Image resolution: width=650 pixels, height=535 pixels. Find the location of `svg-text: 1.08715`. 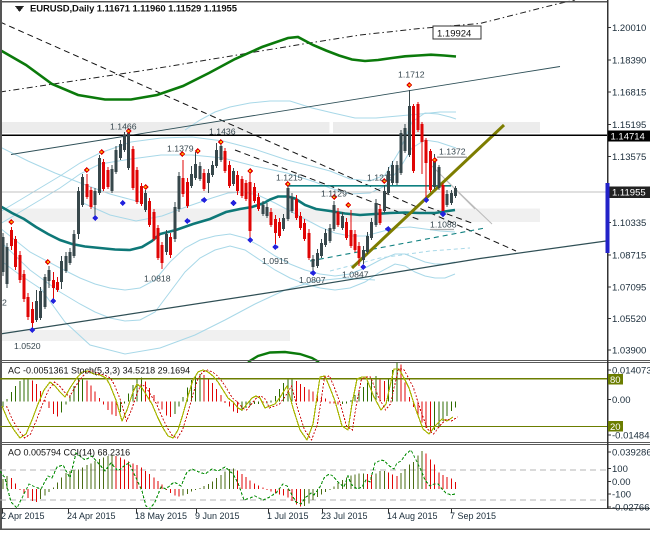

svg-text: 1.08715 is located at coordinates (629, 256).